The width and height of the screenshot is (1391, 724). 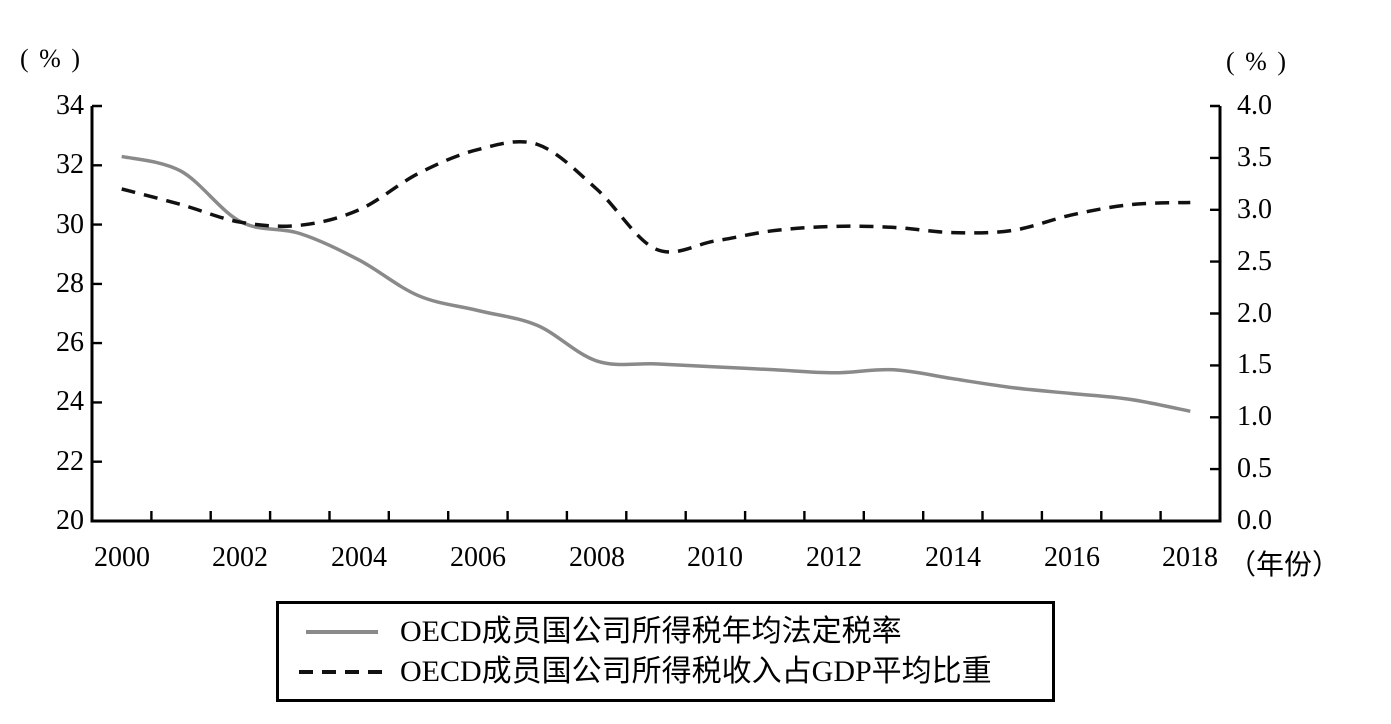 What do you see at coordinates (1254, 468) in the screenshot?
I see `right-axis-tick-label: 0.5` at bounding box center [1254, 468].